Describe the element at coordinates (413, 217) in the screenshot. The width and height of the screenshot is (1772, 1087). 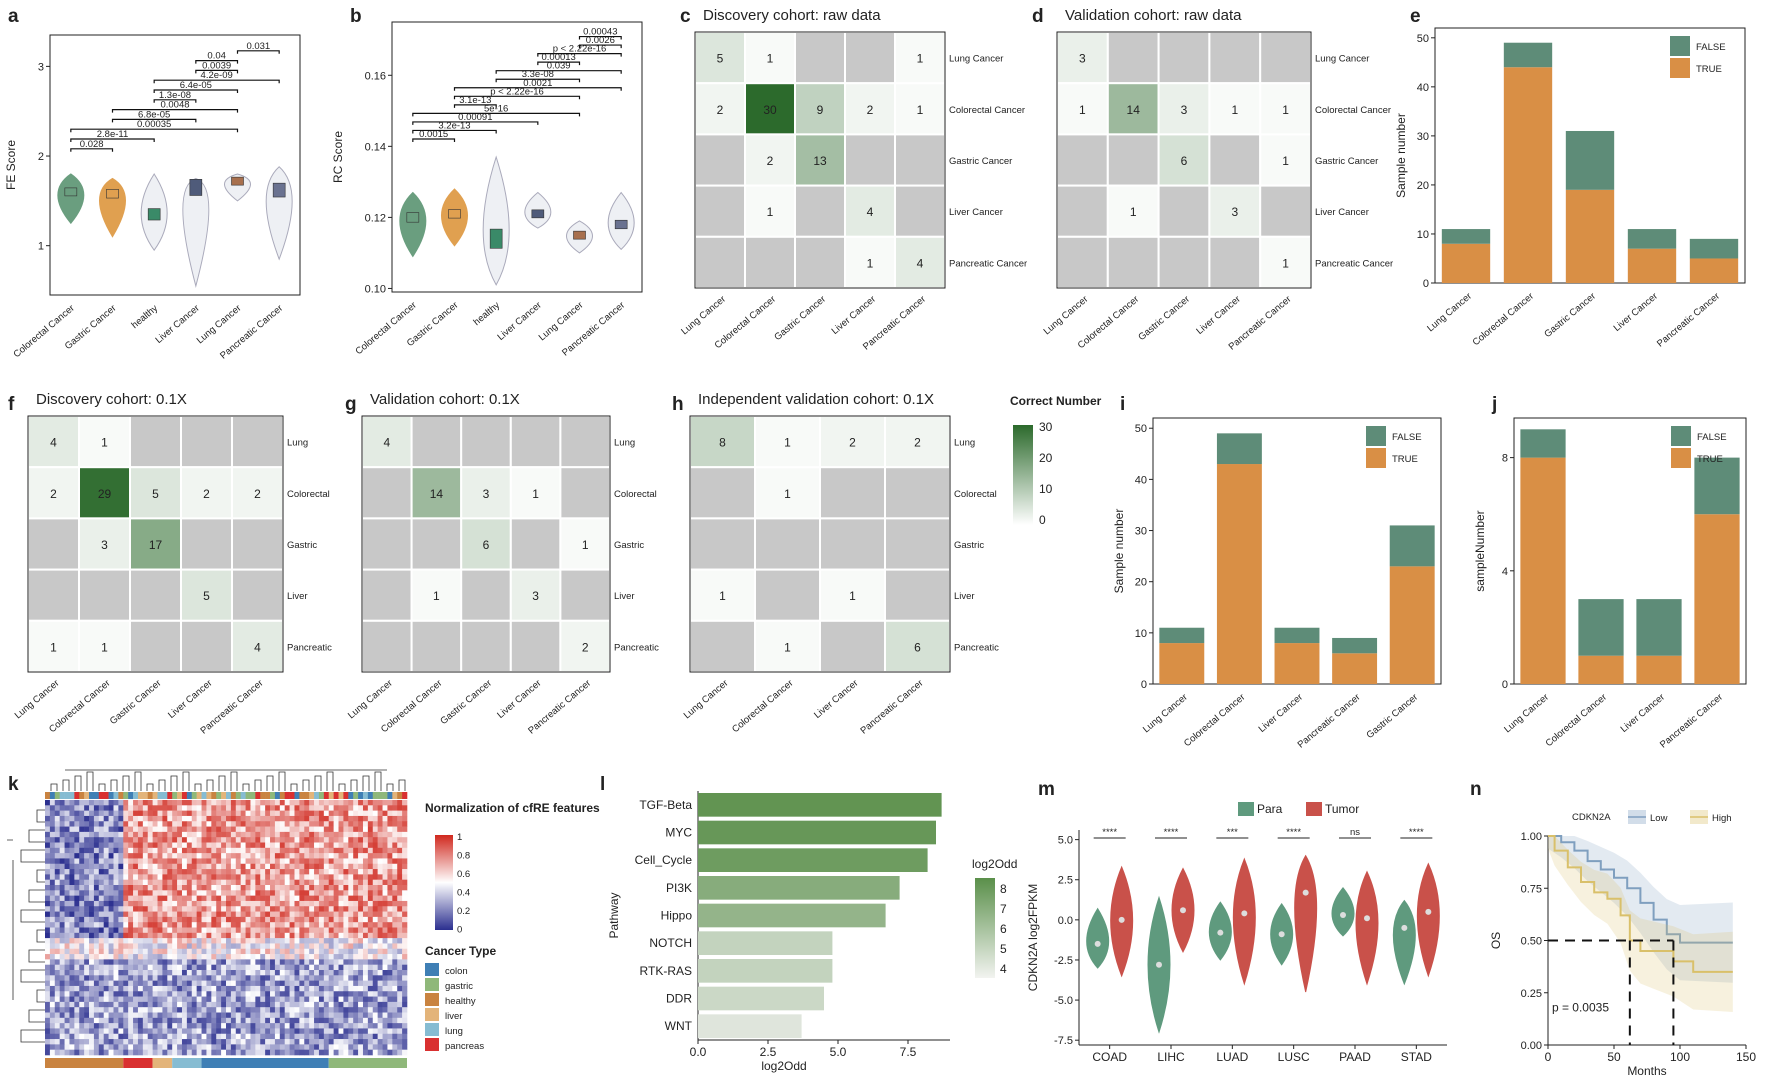
I see `box` at that location.